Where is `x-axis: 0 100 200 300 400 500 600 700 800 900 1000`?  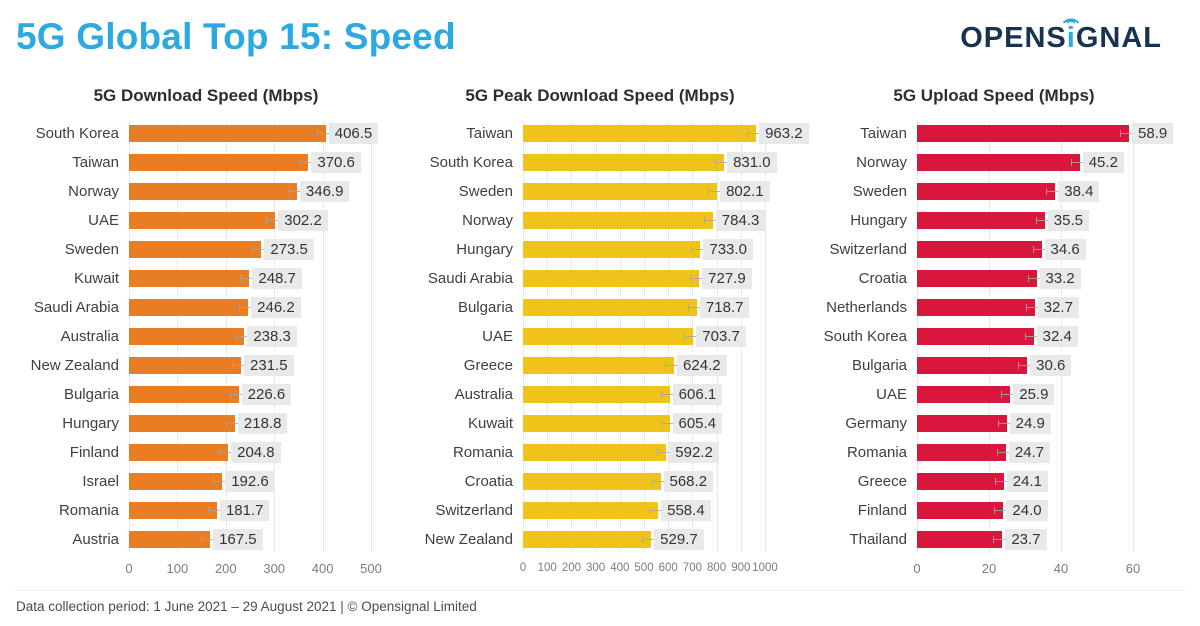 x-axis: 0 100 200 300 400 500 600 700 800 900 1000 is located at coordinates (648, 566).